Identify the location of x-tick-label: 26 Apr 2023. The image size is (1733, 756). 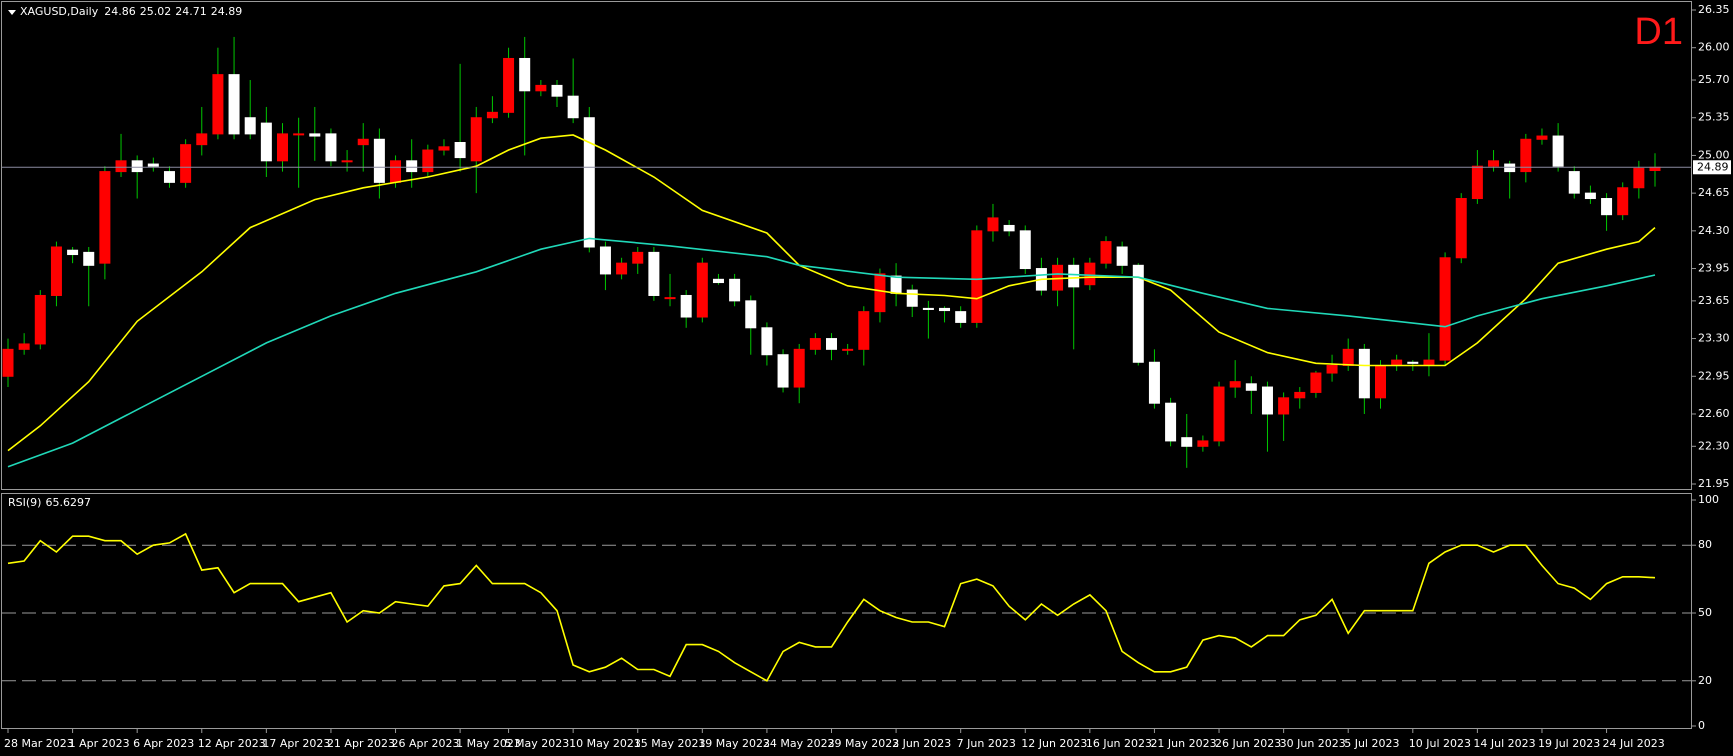
(426, 743).